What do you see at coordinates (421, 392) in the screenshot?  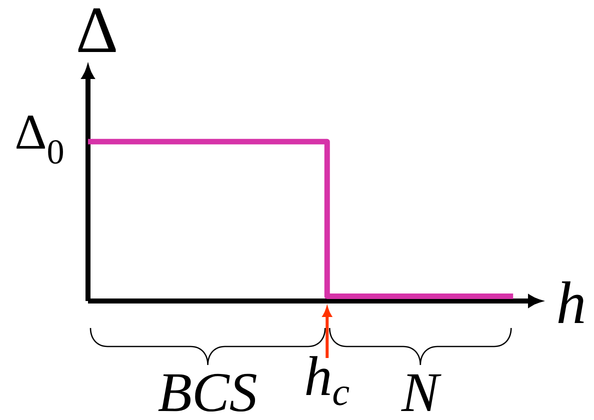 I see `text: N` at bounding box center [421, 392].